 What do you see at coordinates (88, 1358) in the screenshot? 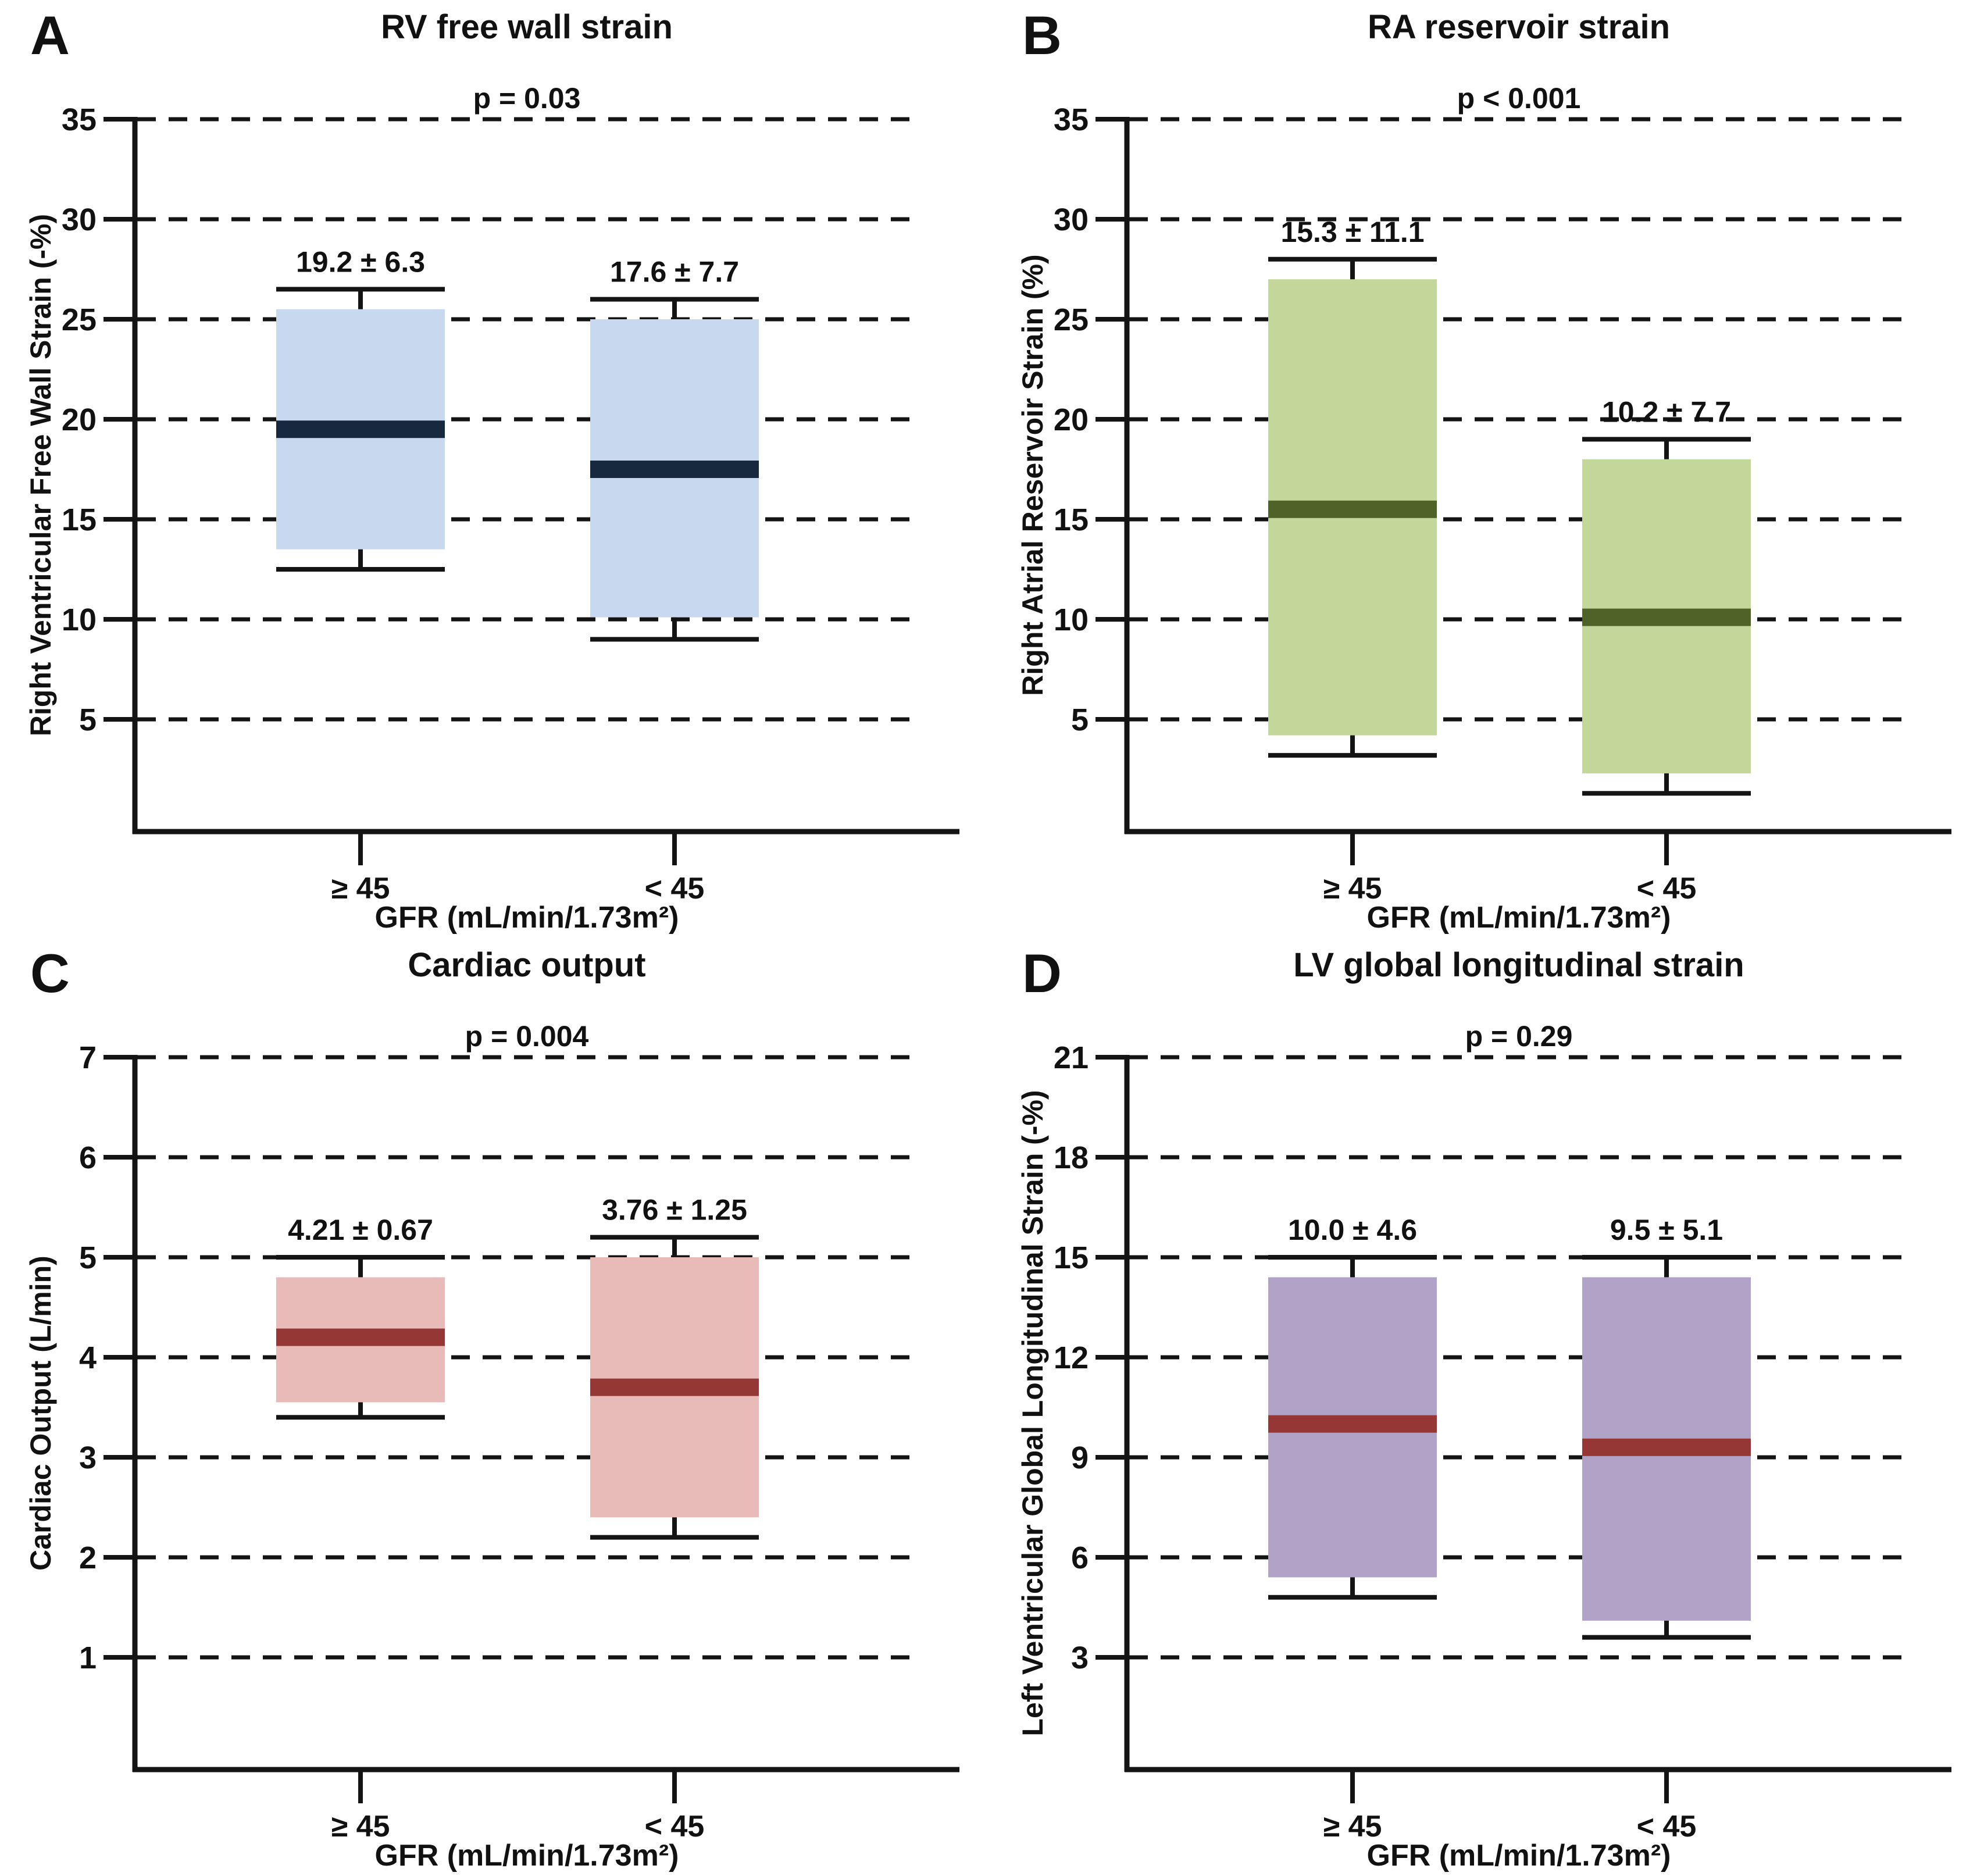
I see `y-tick-label: 4` at bounding box center [88, 1358].